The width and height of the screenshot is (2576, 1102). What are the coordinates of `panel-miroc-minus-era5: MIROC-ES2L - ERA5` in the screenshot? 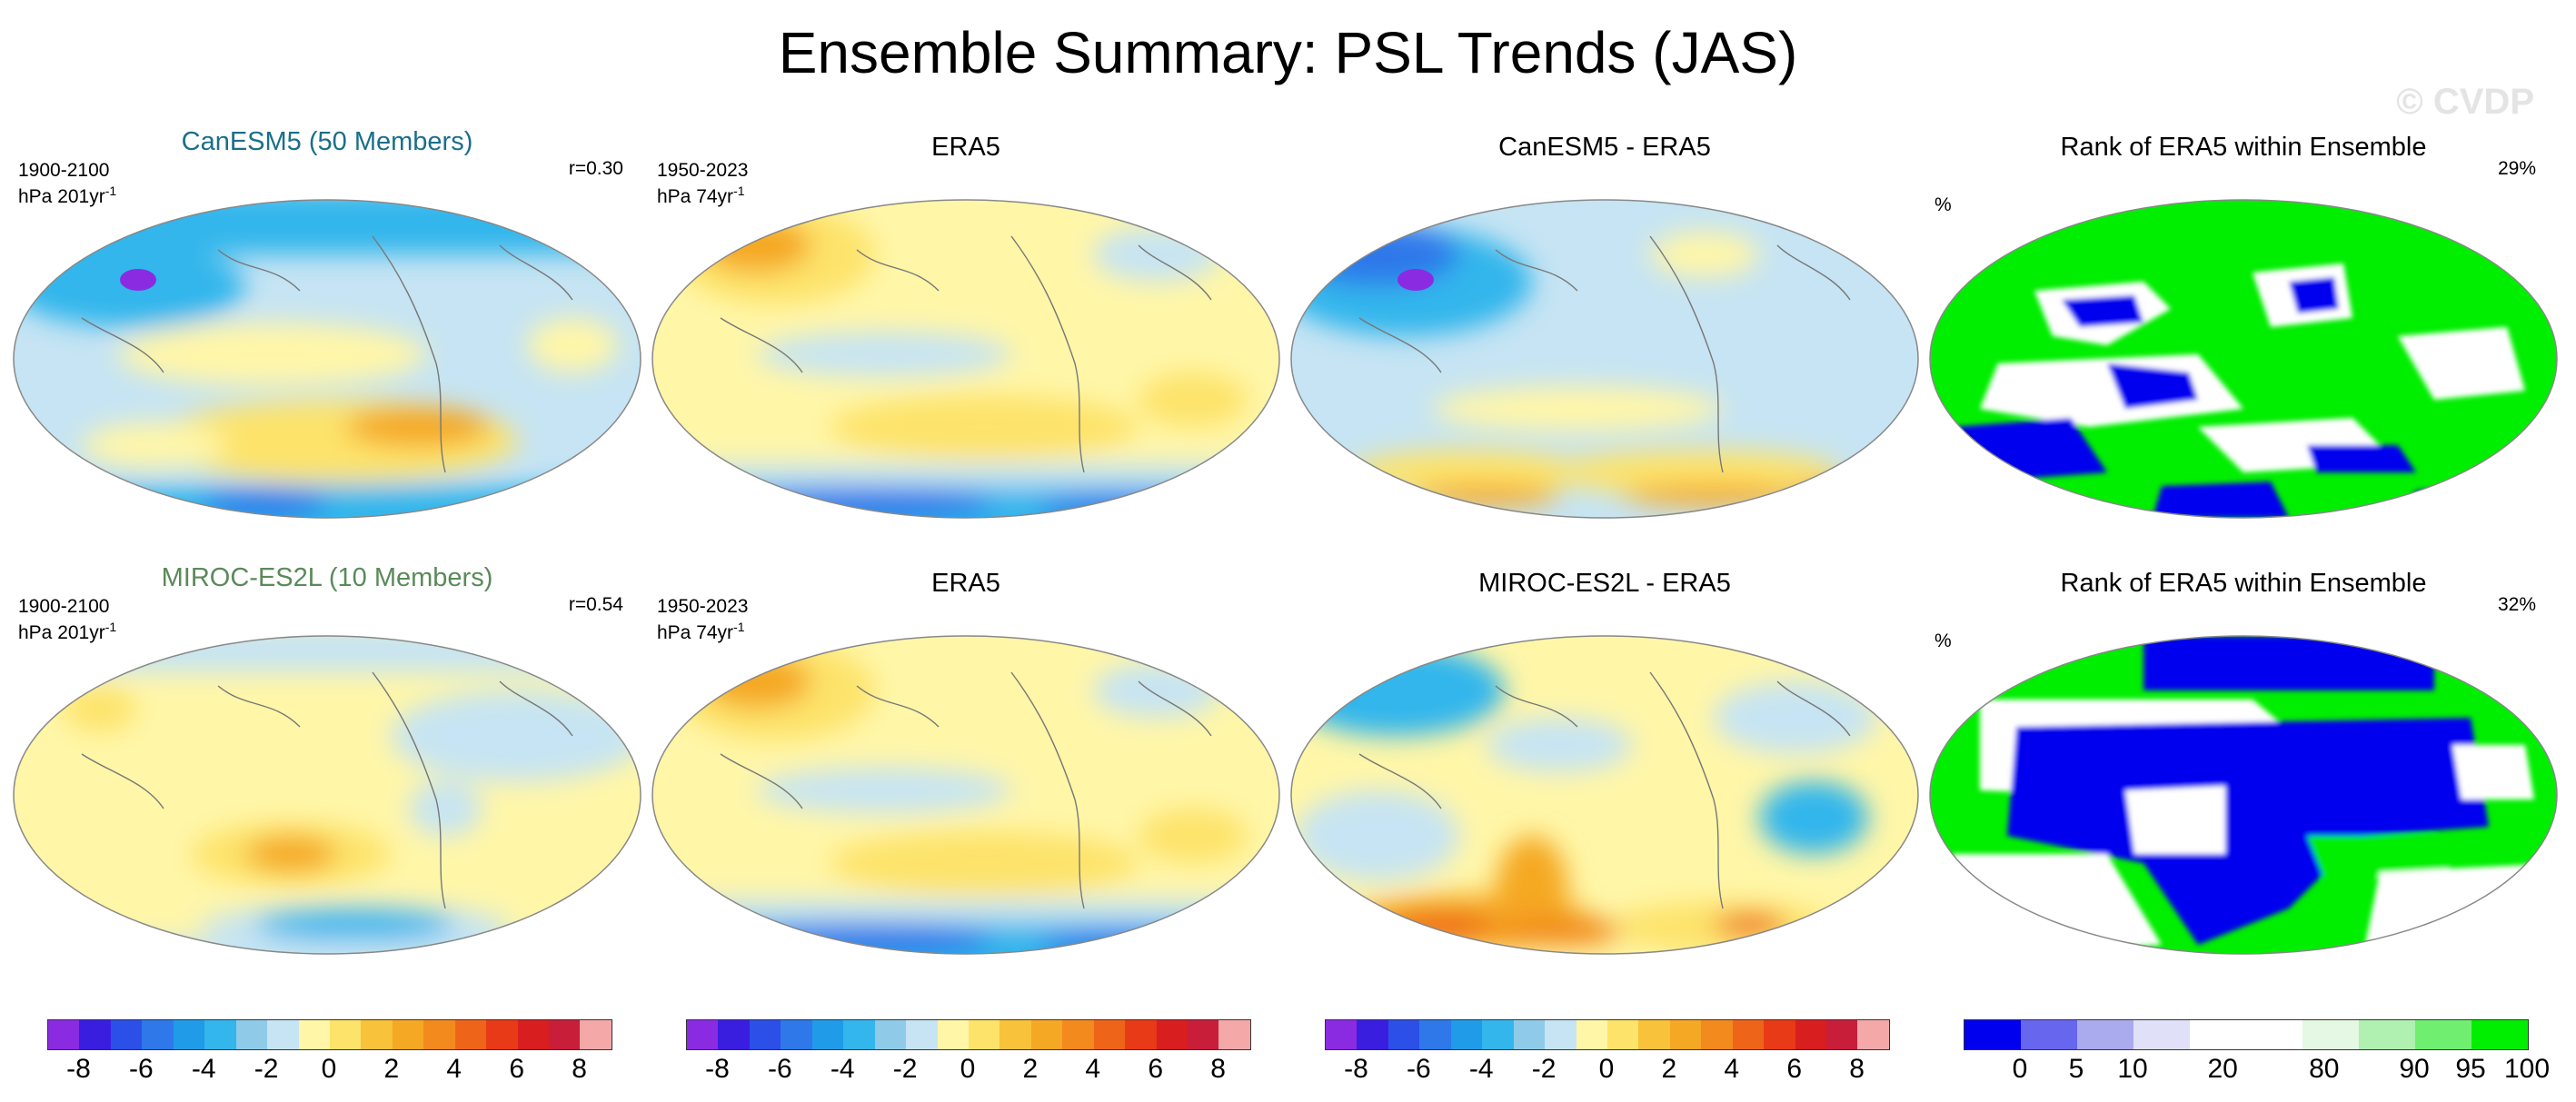 It's located at (1605, 759).